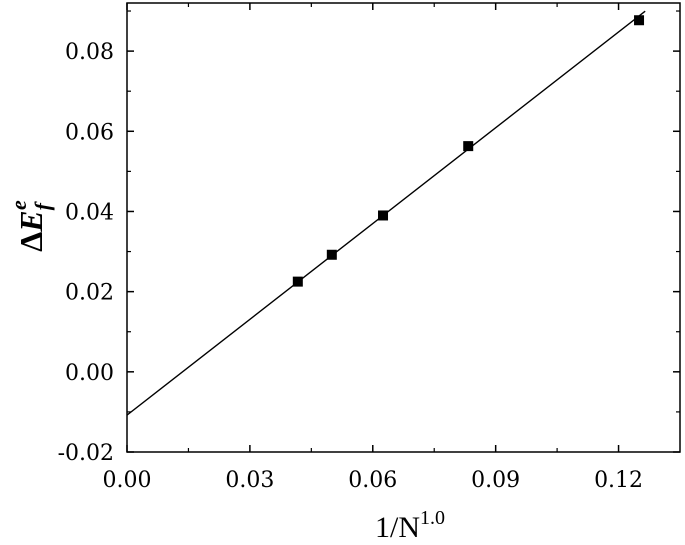  What do you see at coordinates (89, 132) in the screenshot?
I see `y-tick-label: 0.06` at bounding box center [89, 132].